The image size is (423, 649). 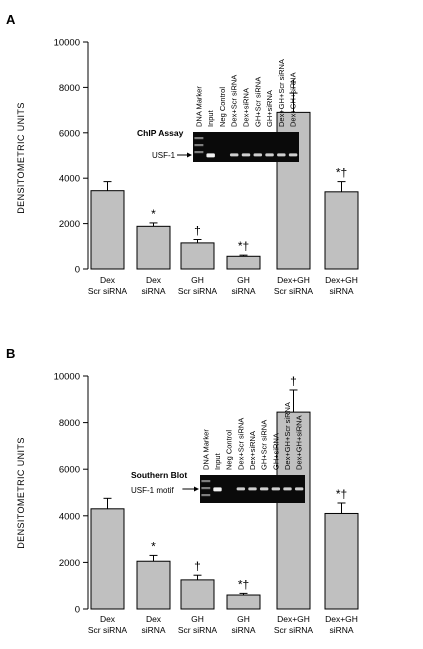 I want to click on lane-label: Dex+Scr siRNA, so click(x=234, y=101).